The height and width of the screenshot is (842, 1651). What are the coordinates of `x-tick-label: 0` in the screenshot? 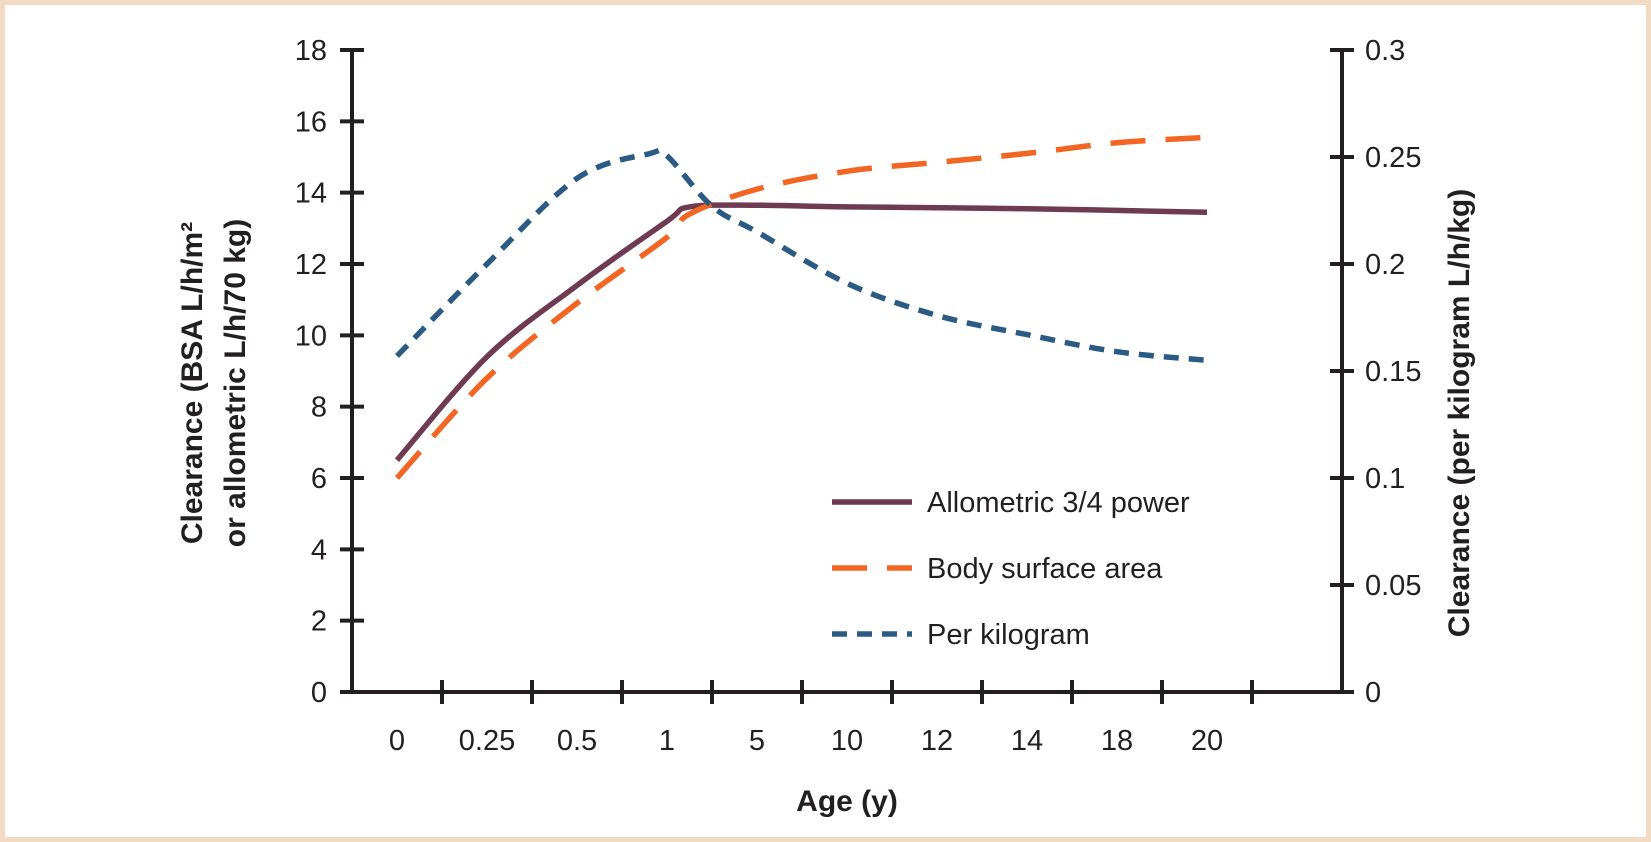 It's located at (397, 741).